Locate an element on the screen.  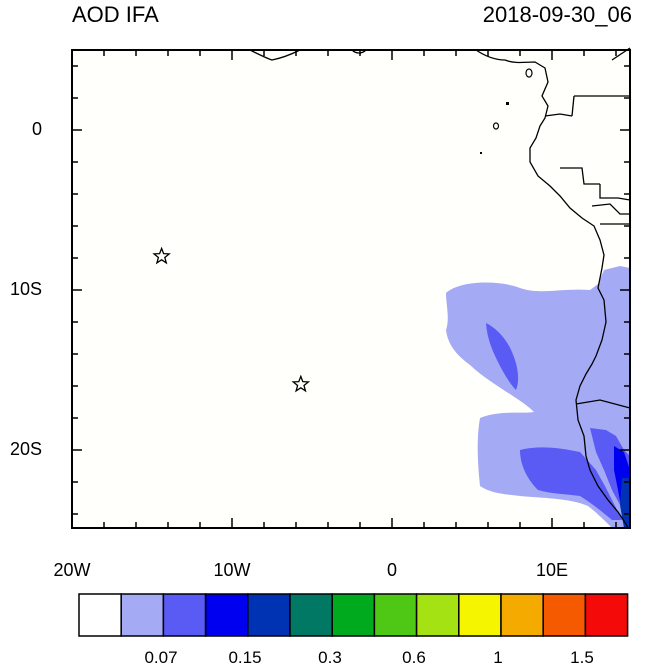
x-tick-label-0: 0 is located at coordinates (391, 570).